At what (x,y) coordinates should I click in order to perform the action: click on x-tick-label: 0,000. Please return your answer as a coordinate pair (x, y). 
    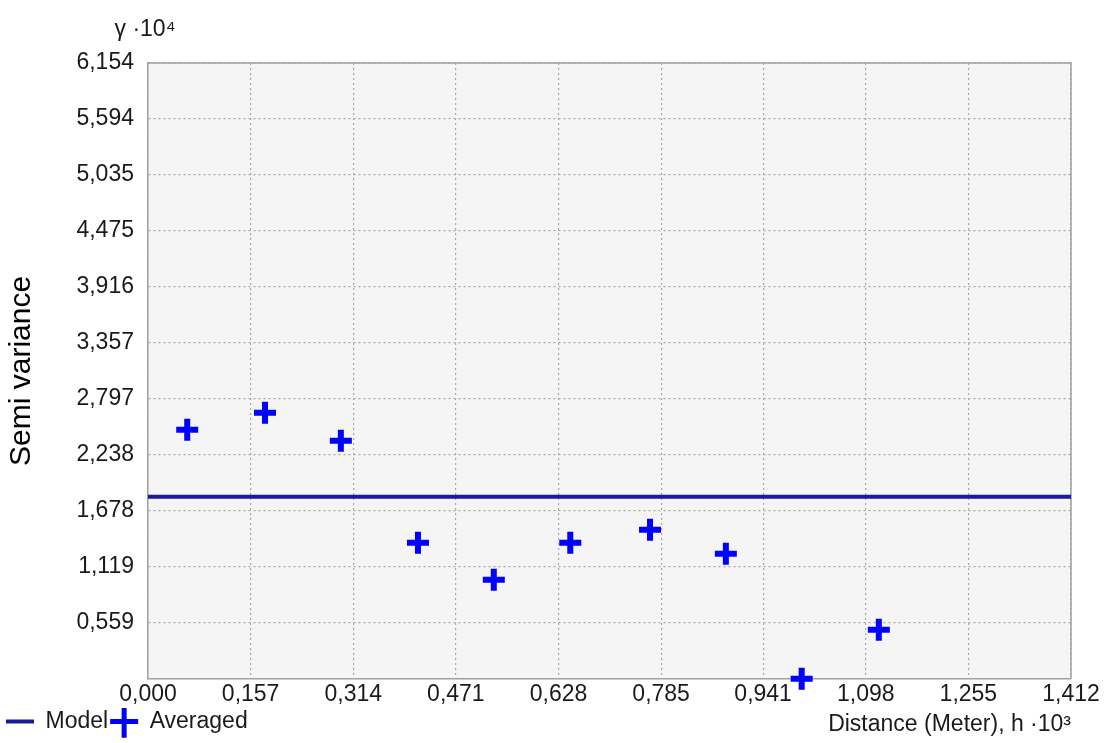
    Looking at the image, I should click on (148, 692).